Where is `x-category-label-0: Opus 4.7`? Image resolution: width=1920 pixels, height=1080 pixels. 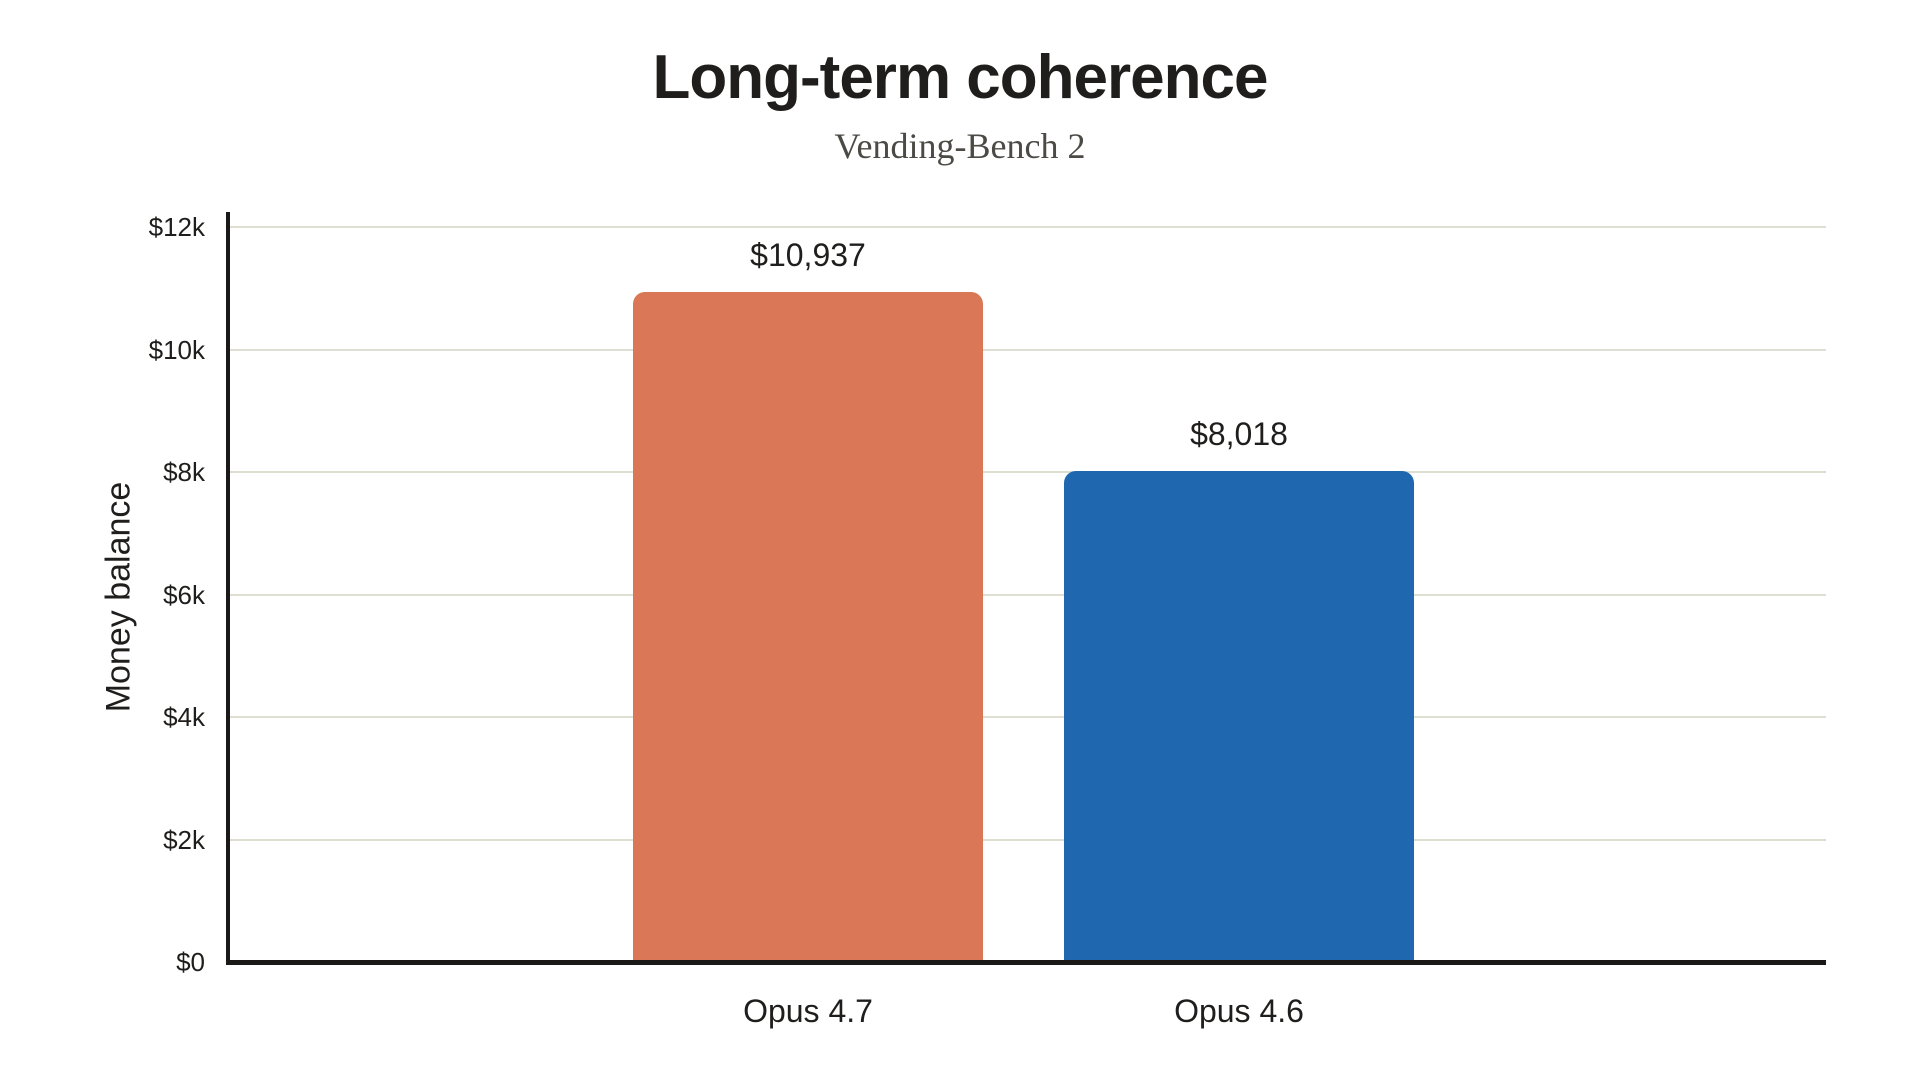
x-category-label-0: Opus 4.7 is located at coordinates (808, 1011).